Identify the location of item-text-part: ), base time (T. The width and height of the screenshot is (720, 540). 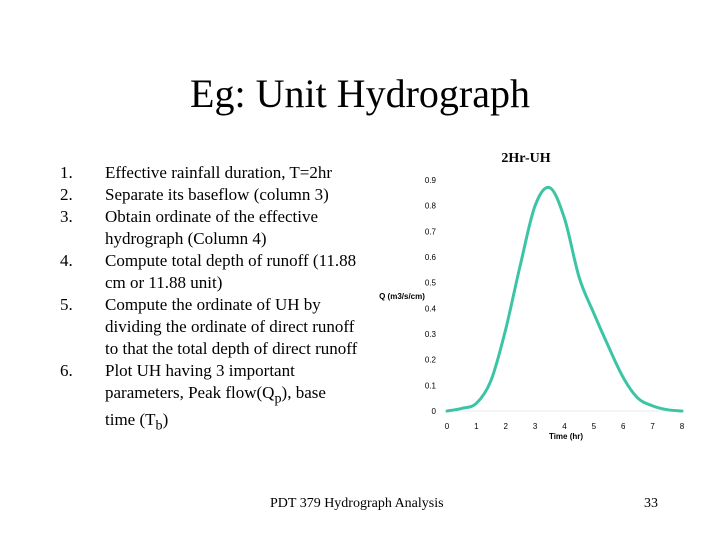
(215, 406).